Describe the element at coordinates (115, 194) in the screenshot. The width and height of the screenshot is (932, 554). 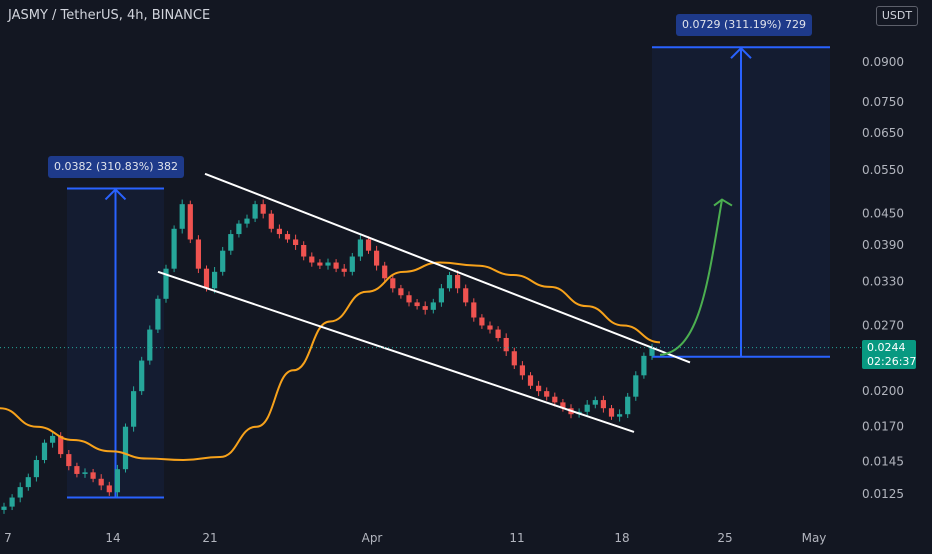
I see `measure-left-arrow-head` at that location.